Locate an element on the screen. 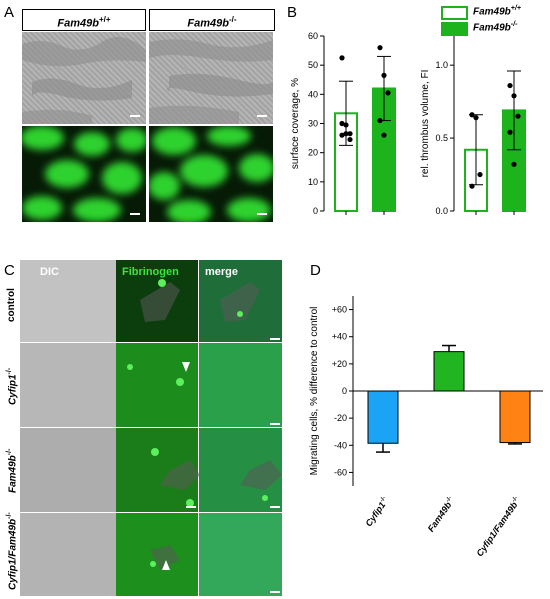 This screenshot has height=599, width=550. header-knockout-sup: -/- is located at coordinates (233, 19).